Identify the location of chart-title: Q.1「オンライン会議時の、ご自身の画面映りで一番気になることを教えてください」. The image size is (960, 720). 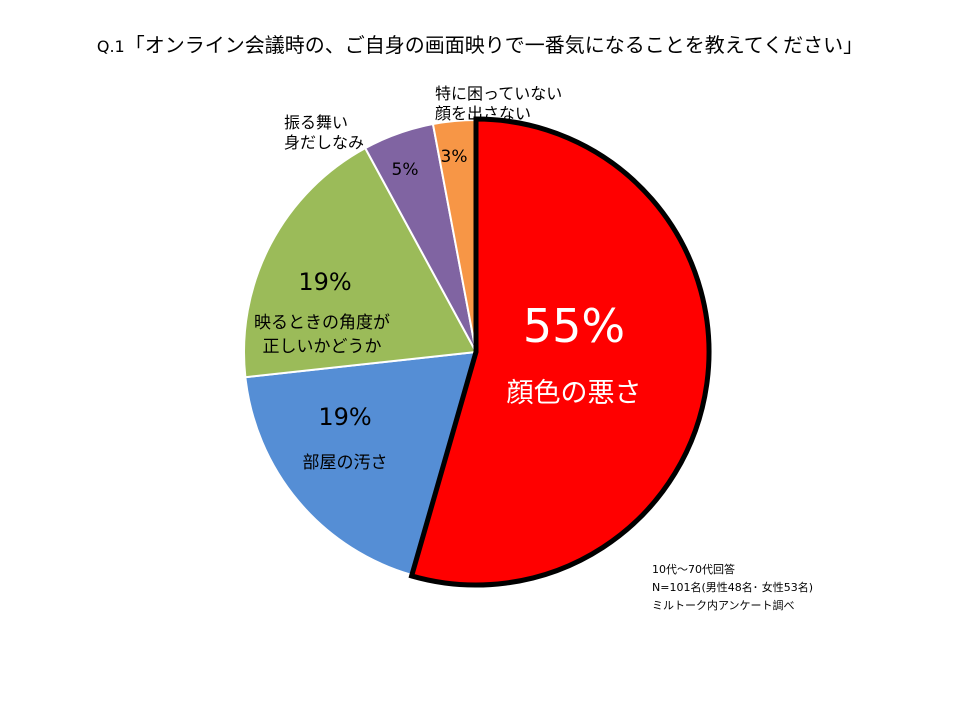
(480, 45).